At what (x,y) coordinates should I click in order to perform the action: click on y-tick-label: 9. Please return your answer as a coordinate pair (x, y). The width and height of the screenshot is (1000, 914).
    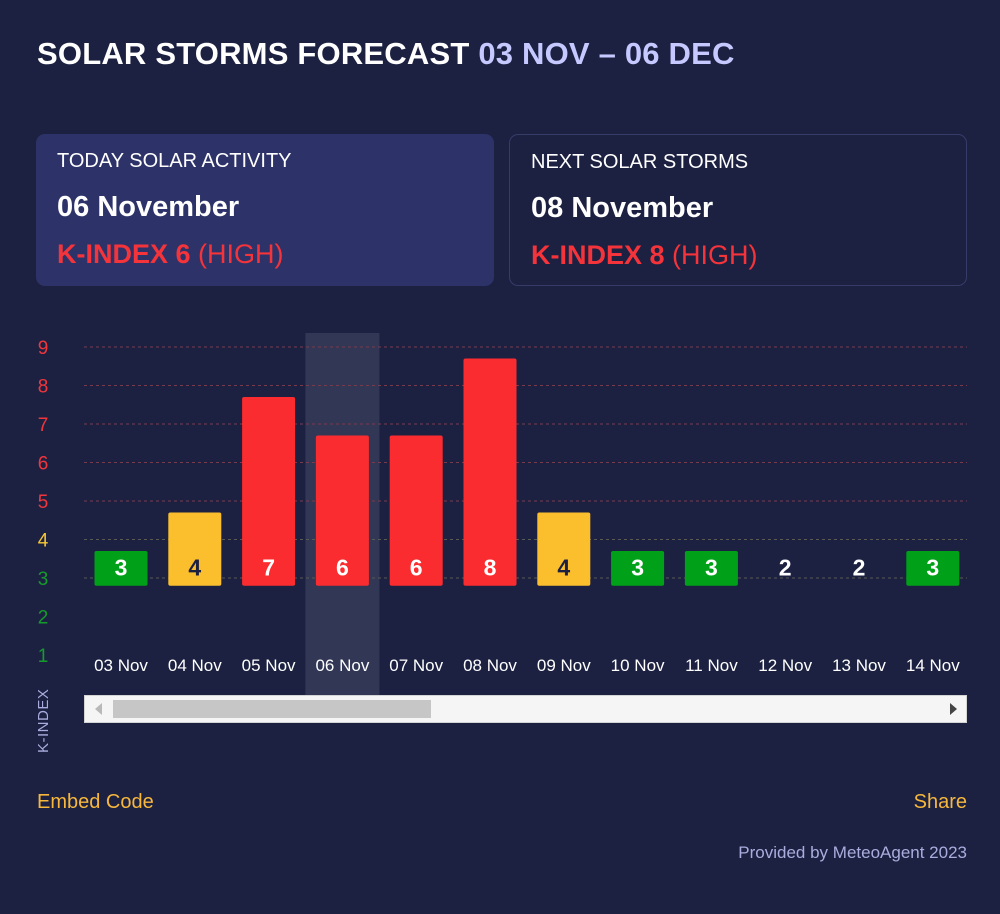
    Looking at the image, I should click on (43, 348).